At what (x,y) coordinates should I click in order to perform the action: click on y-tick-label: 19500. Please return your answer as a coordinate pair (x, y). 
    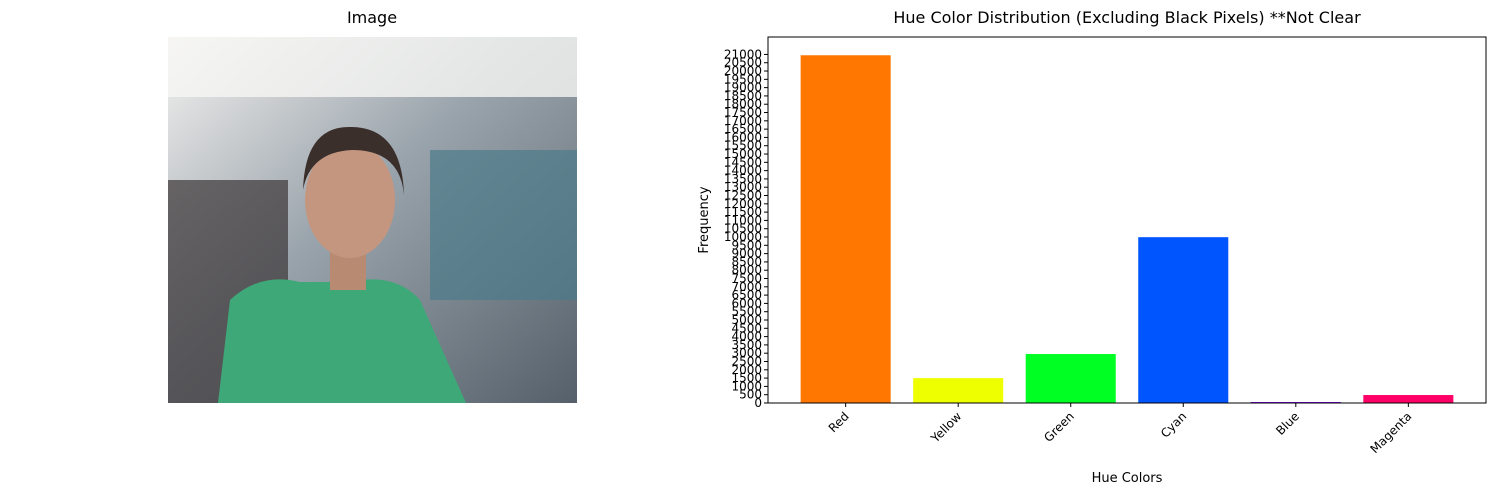
    Looking at the image, I should click on (743, 79).